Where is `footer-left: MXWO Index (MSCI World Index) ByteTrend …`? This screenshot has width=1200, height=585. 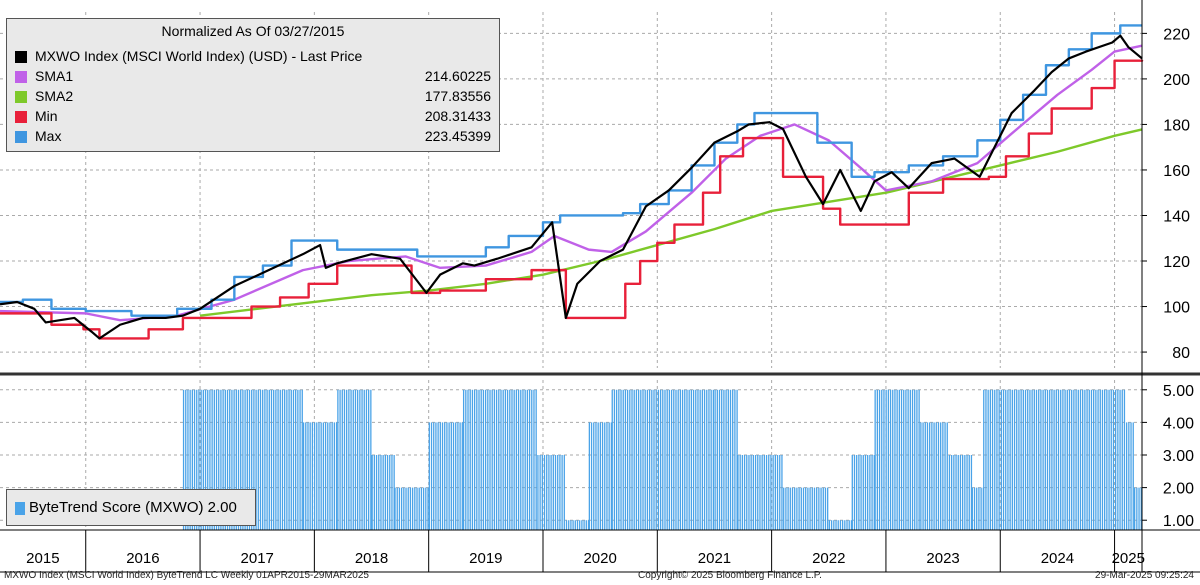
footer-left: MXWO Index (MSCI World Index) ByteTrend … is located at coordinates (186, 575).